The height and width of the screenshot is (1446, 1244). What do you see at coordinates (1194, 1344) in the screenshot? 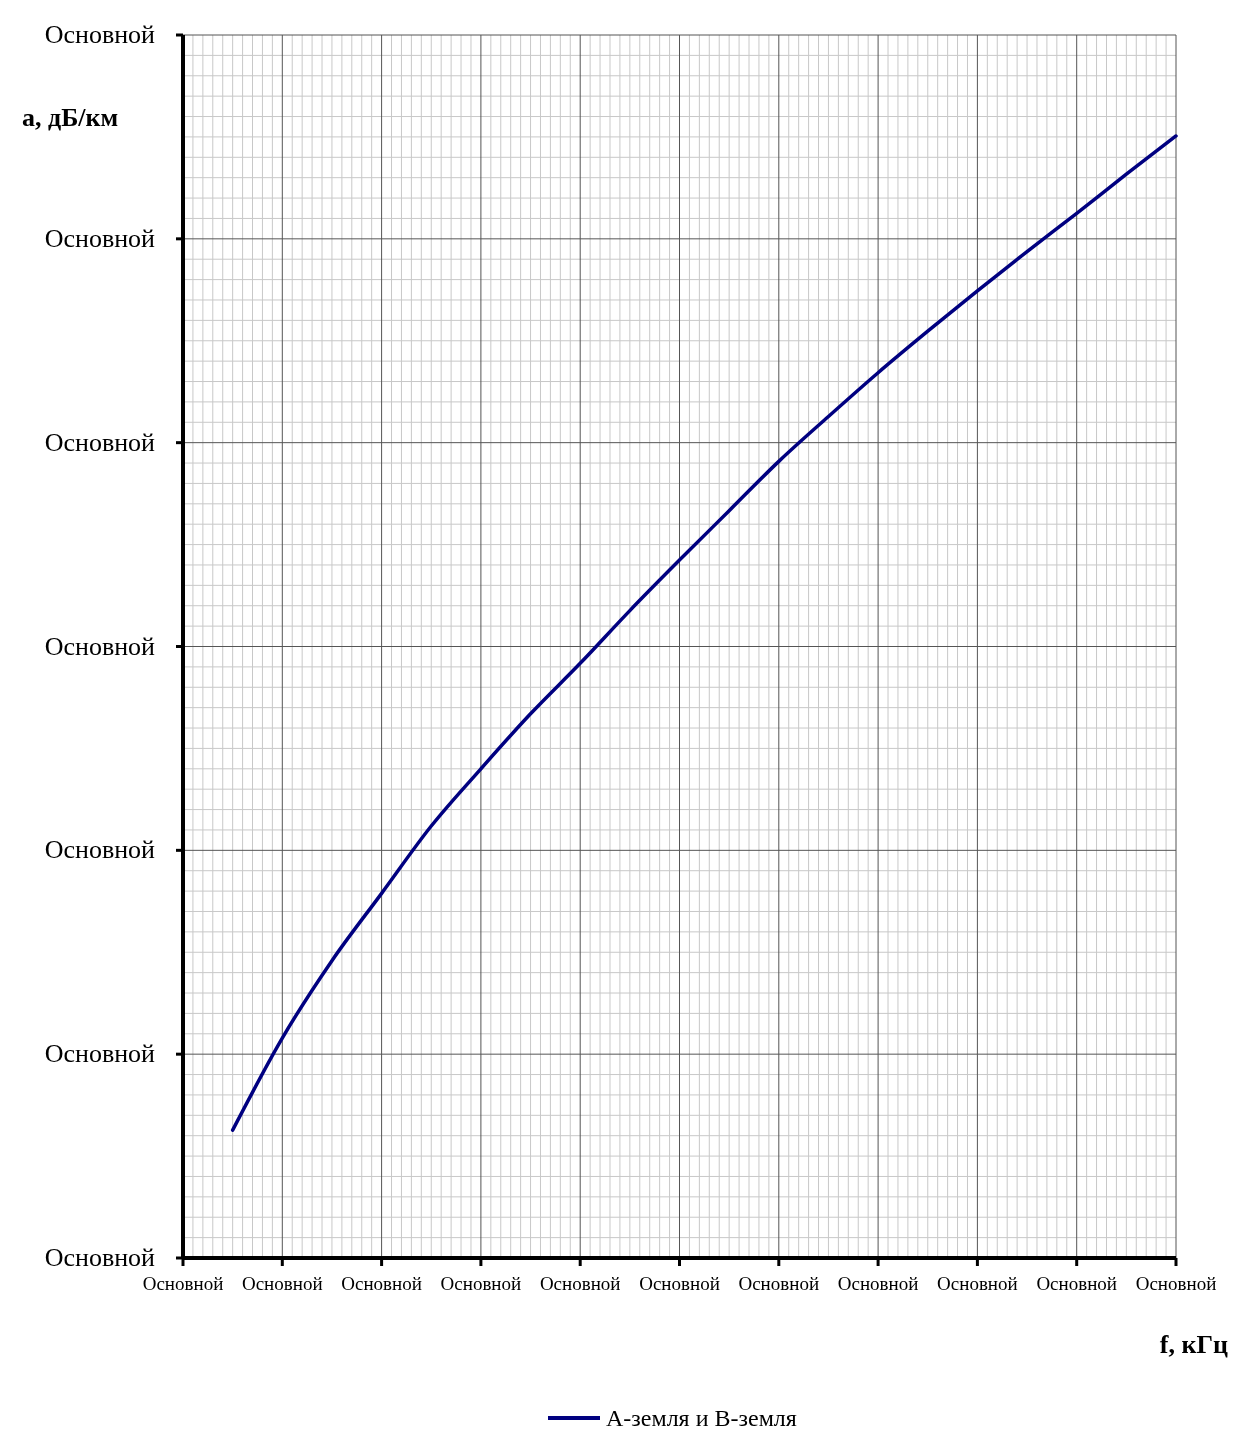
I see `x-axis-title: f, кГц` at bounding box center [1194, 1344].